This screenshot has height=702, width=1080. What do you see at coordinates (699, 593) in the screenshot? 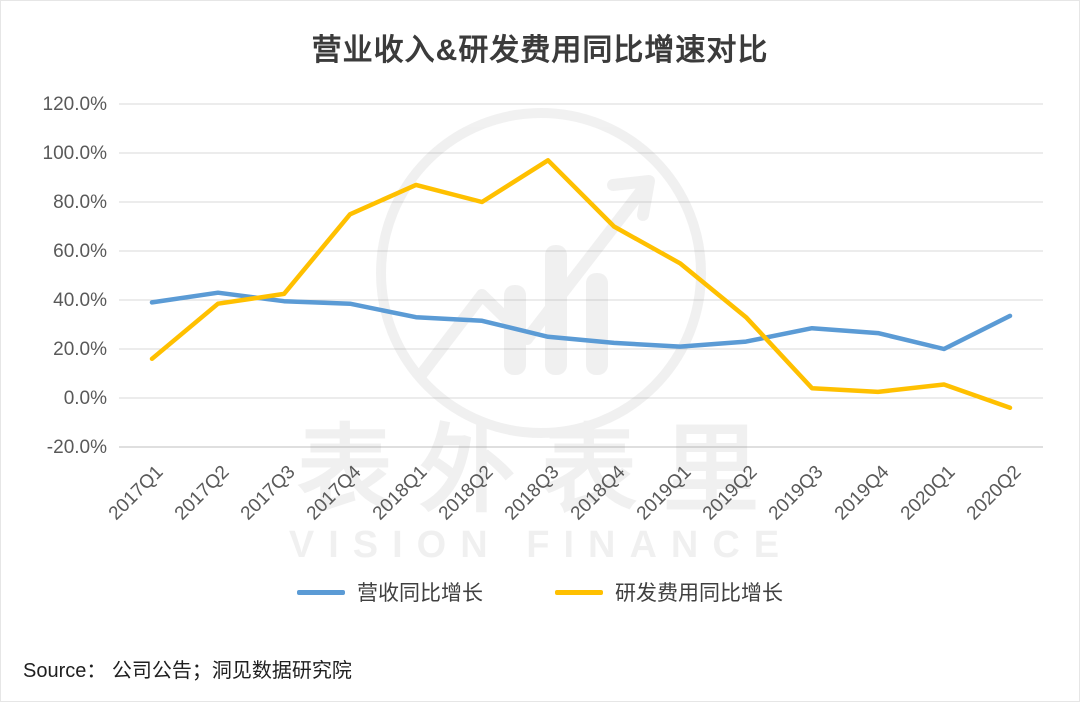
I see `legend-label-rnd: 研发费用同比增长` at bounding box center [699, 593].